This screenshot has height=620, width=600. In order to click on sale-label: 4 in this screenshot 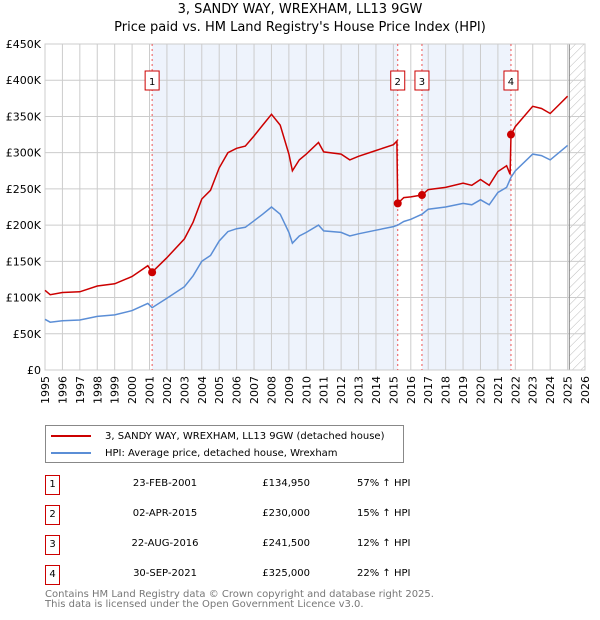, I will do `click(511, 82)`.